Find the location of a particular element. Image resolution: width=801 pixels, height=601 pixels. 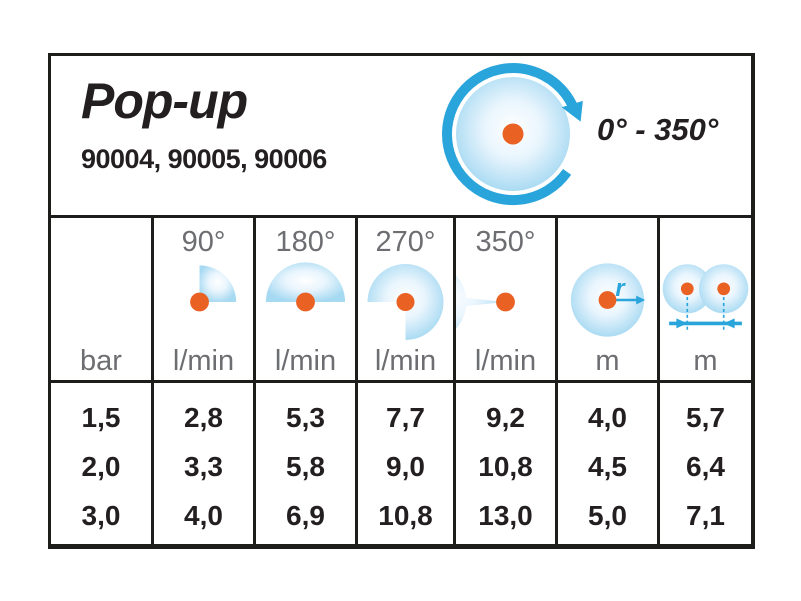

value-cell: 9,2 is located at coordinates (505, 417).